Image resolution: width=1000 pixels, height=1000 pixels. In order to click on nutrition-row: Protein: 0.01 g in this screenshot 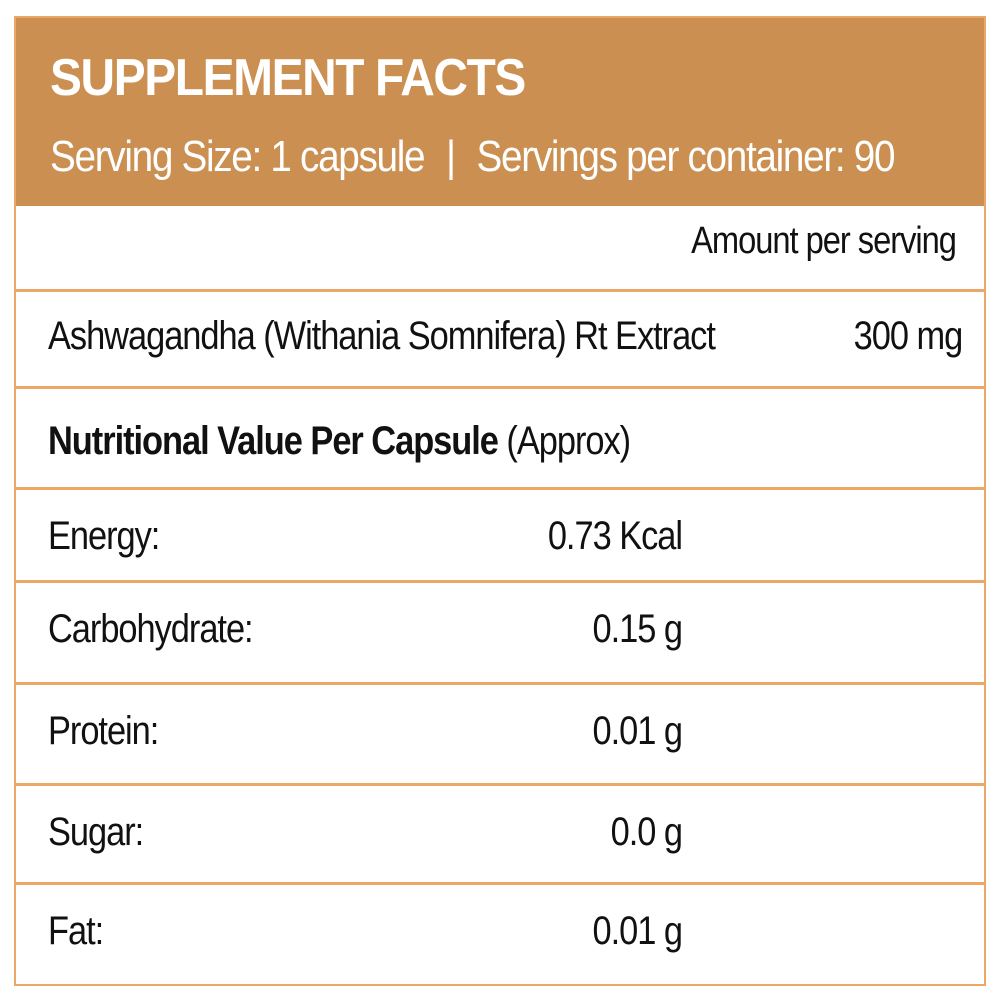, I will do `click(500, 732)`.